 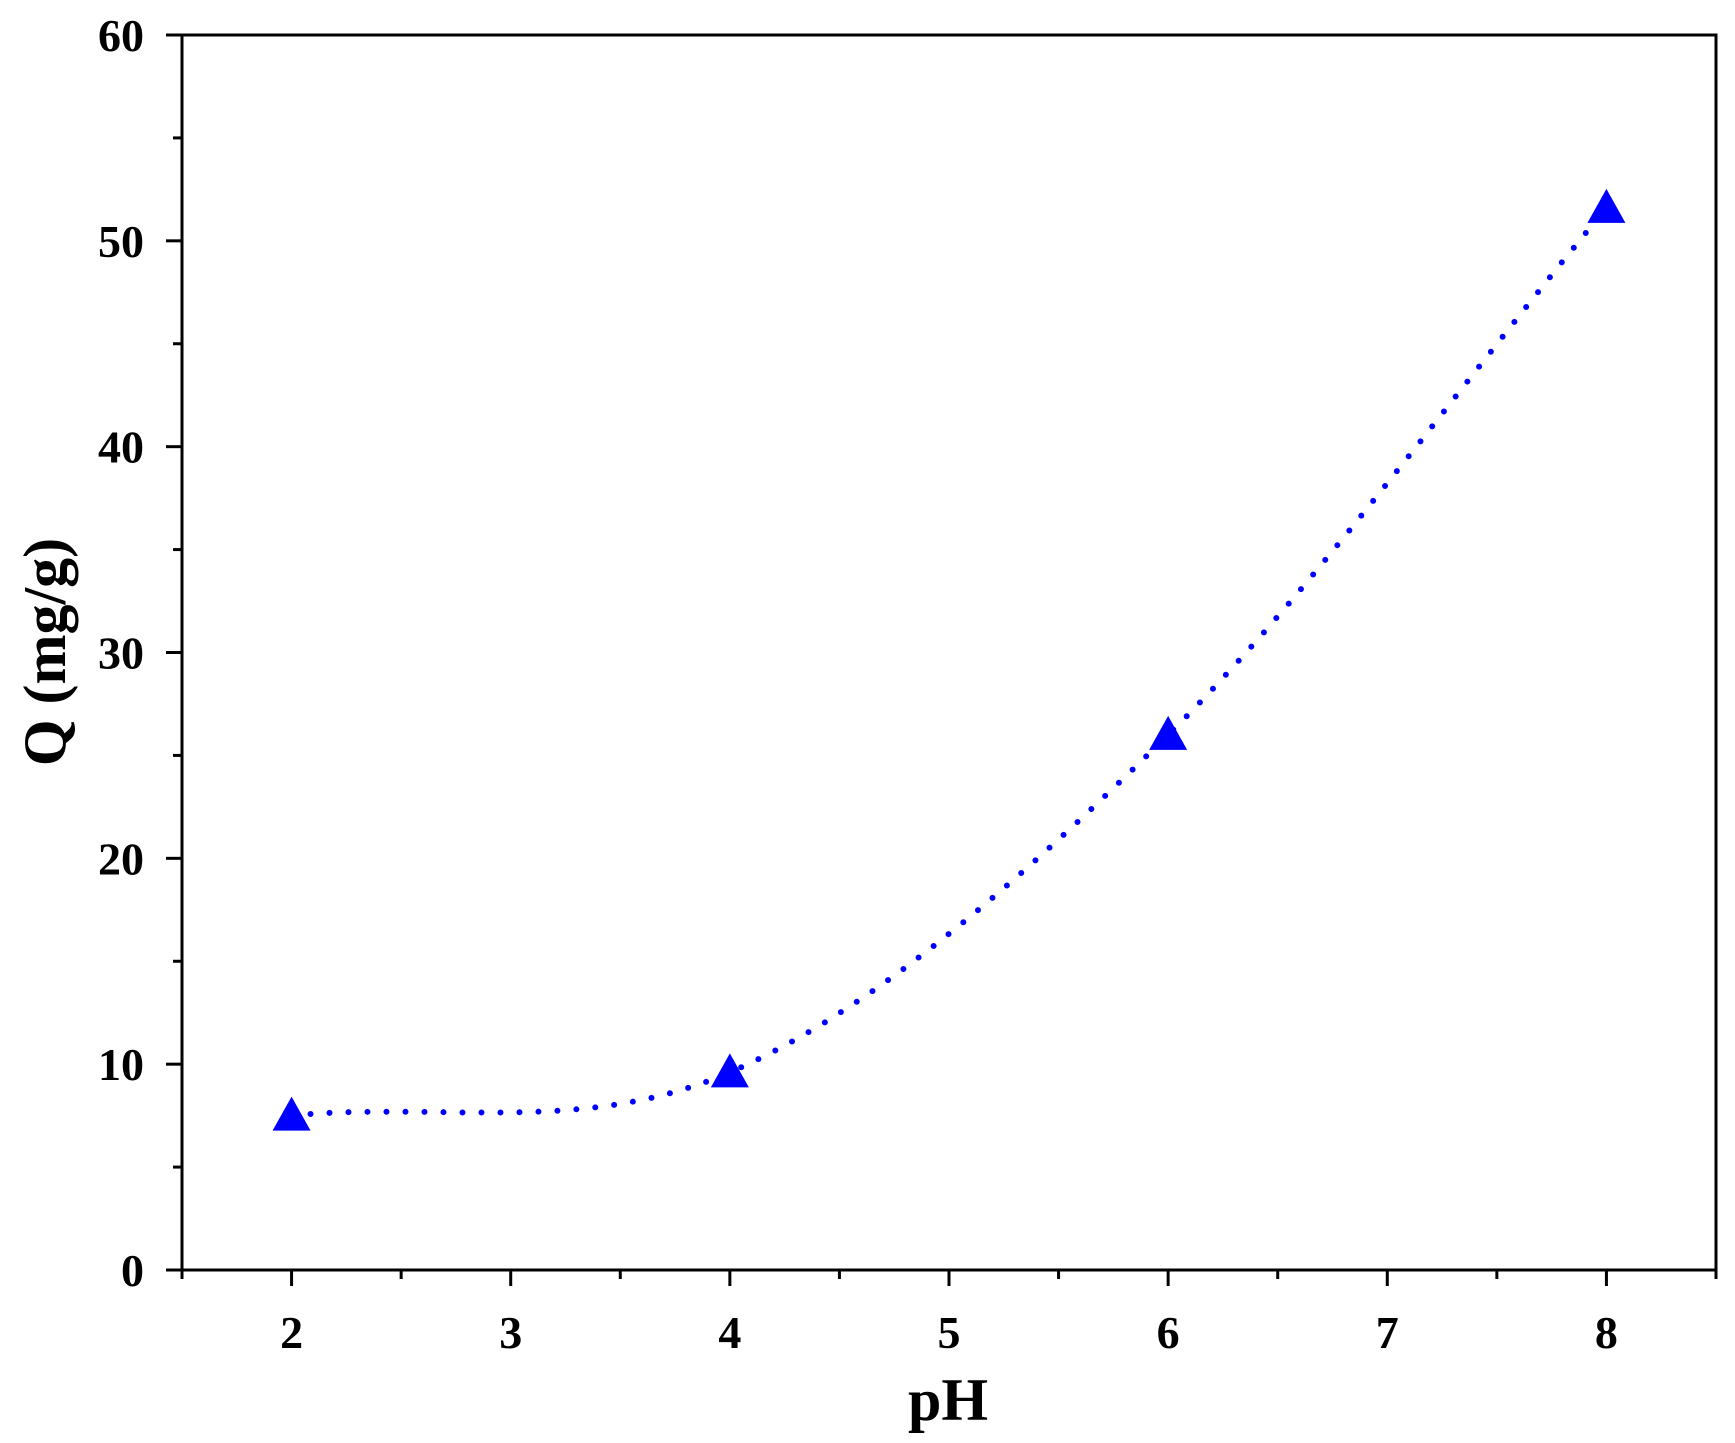 I want to click on y-axis-ticks: 0 10 20 30 40 50 60, so click(x=140, y=653).